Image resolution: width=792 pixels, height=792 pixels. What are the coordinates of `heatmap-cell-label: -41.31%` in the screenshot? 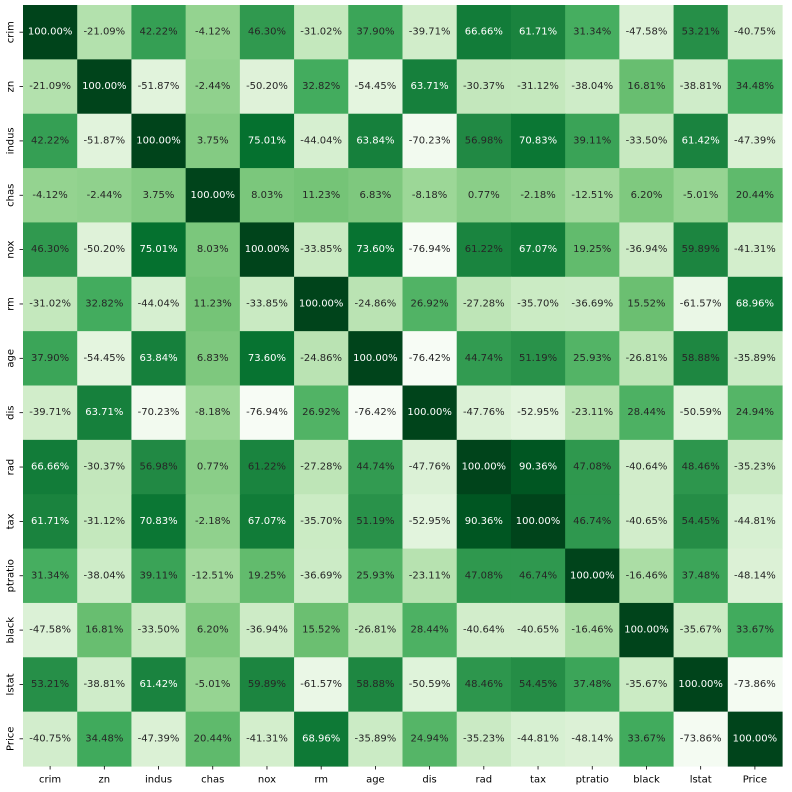 It's located at (755, 249).